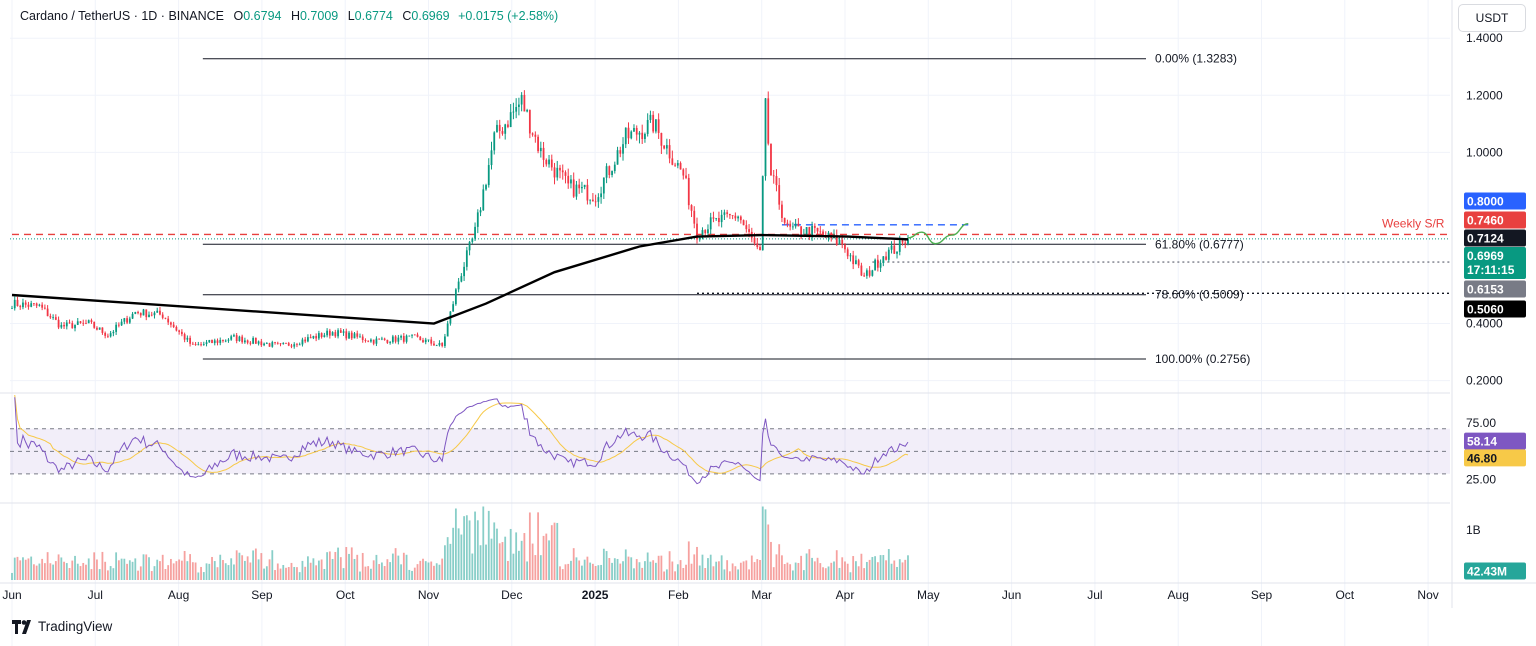  Describe the element at coordinates (1011, 595) in the screenshot. I see `time-tick-label: Jun` at that location.